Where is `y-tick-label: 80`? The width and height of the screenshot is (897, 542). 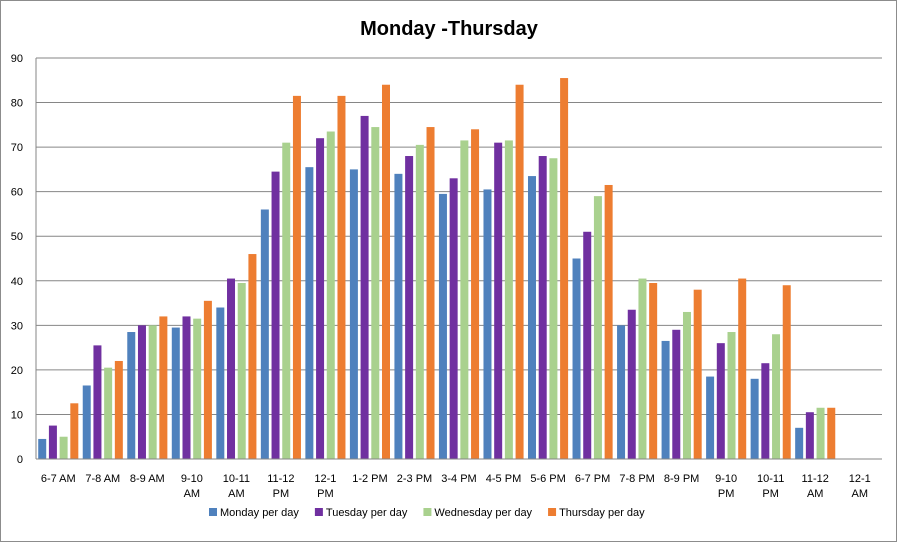
y-tick-label: 80 is located at coordinates (17, 104).